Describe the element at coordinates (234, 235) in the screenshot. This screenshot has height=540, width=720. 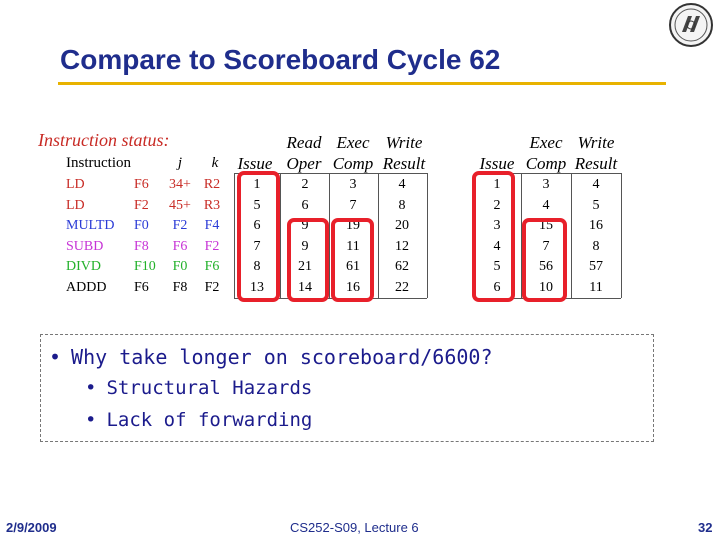
I see `left-table-border` at that location.